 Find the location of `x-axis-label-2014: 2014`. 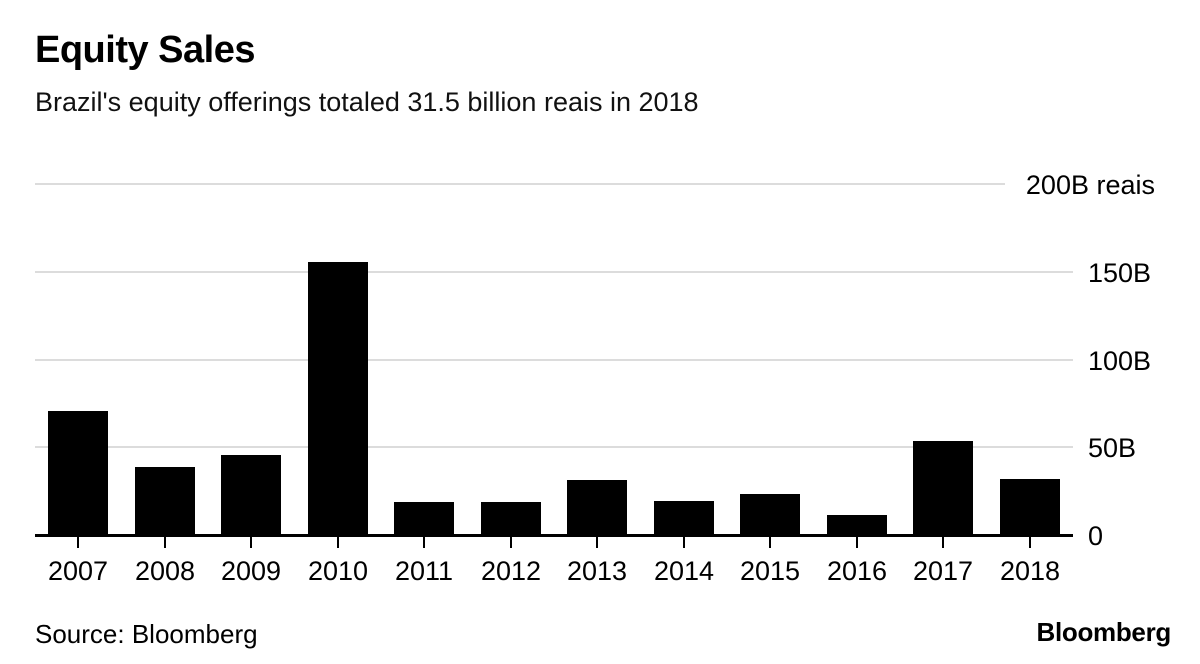

x-axis-label-2014: 2014 is located at coordinates (684, 571).